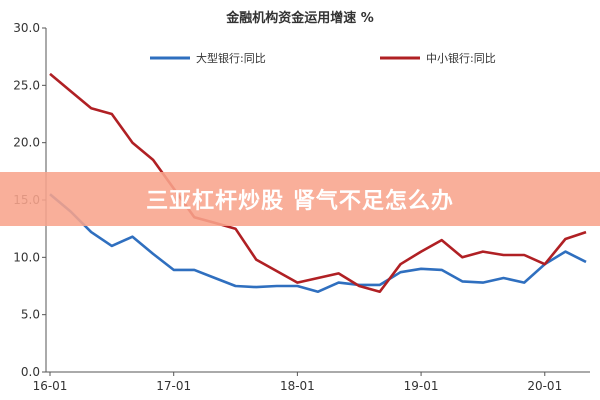  What do you see at coordinates (26, 257) in the screenshot?
I see `y-tick-label: 10.0` at bounding box center [26, 257].